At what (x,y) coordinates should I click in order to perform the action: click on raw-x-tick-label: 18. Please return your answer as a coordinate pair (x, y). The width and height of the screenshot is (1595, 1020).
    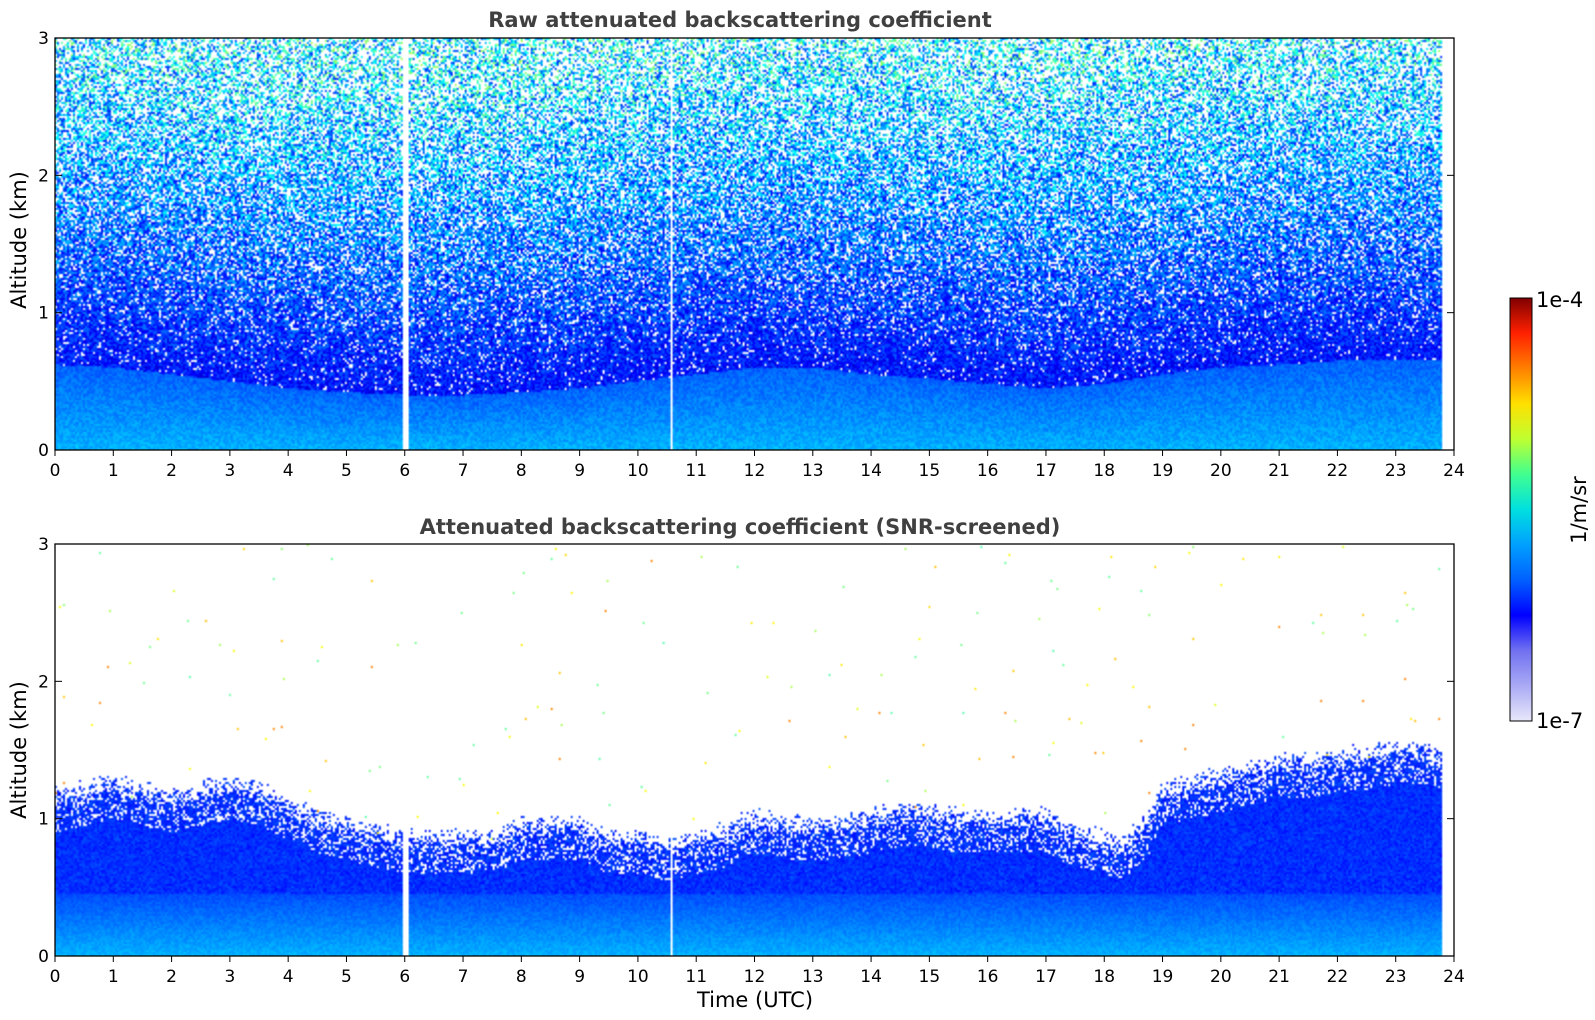
    Looking at the image, I should click on (1104, 471).